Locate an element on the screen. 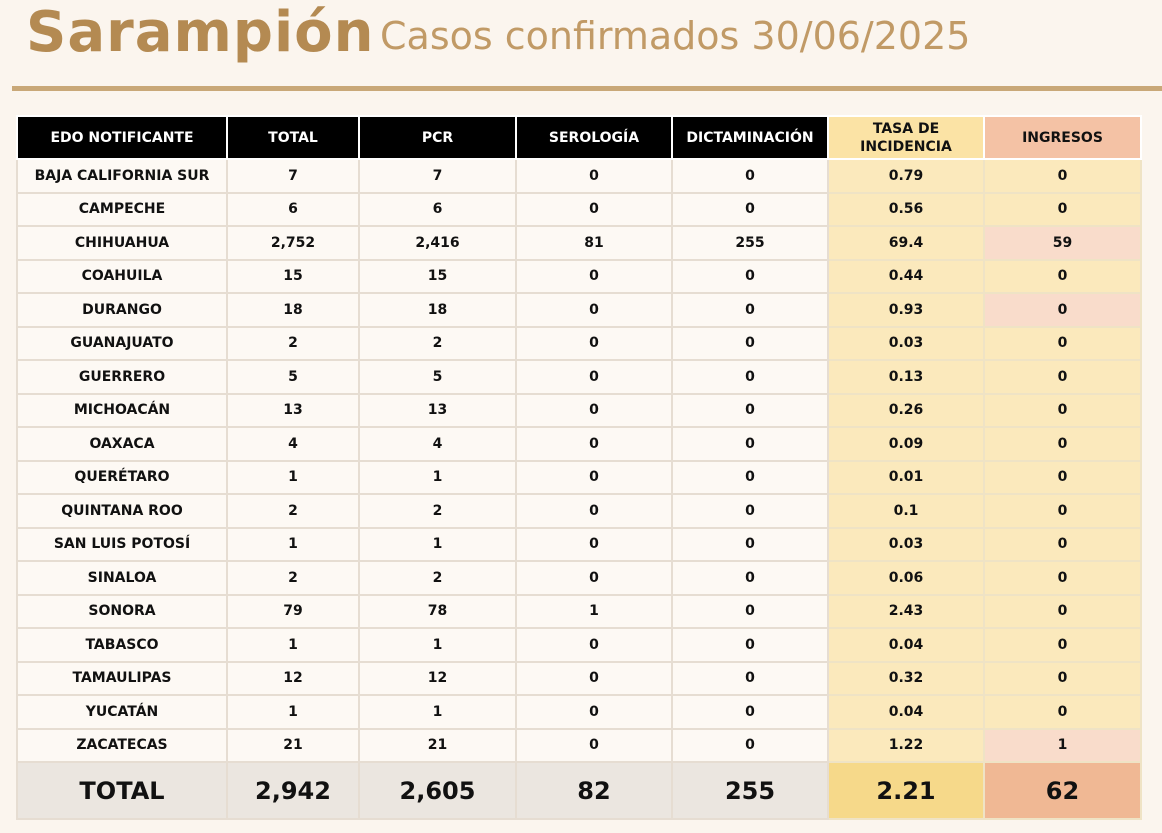 The image size is (1162, 833). column-header: TASA DE INCIDENCIA is located at coordinates (906, 137).